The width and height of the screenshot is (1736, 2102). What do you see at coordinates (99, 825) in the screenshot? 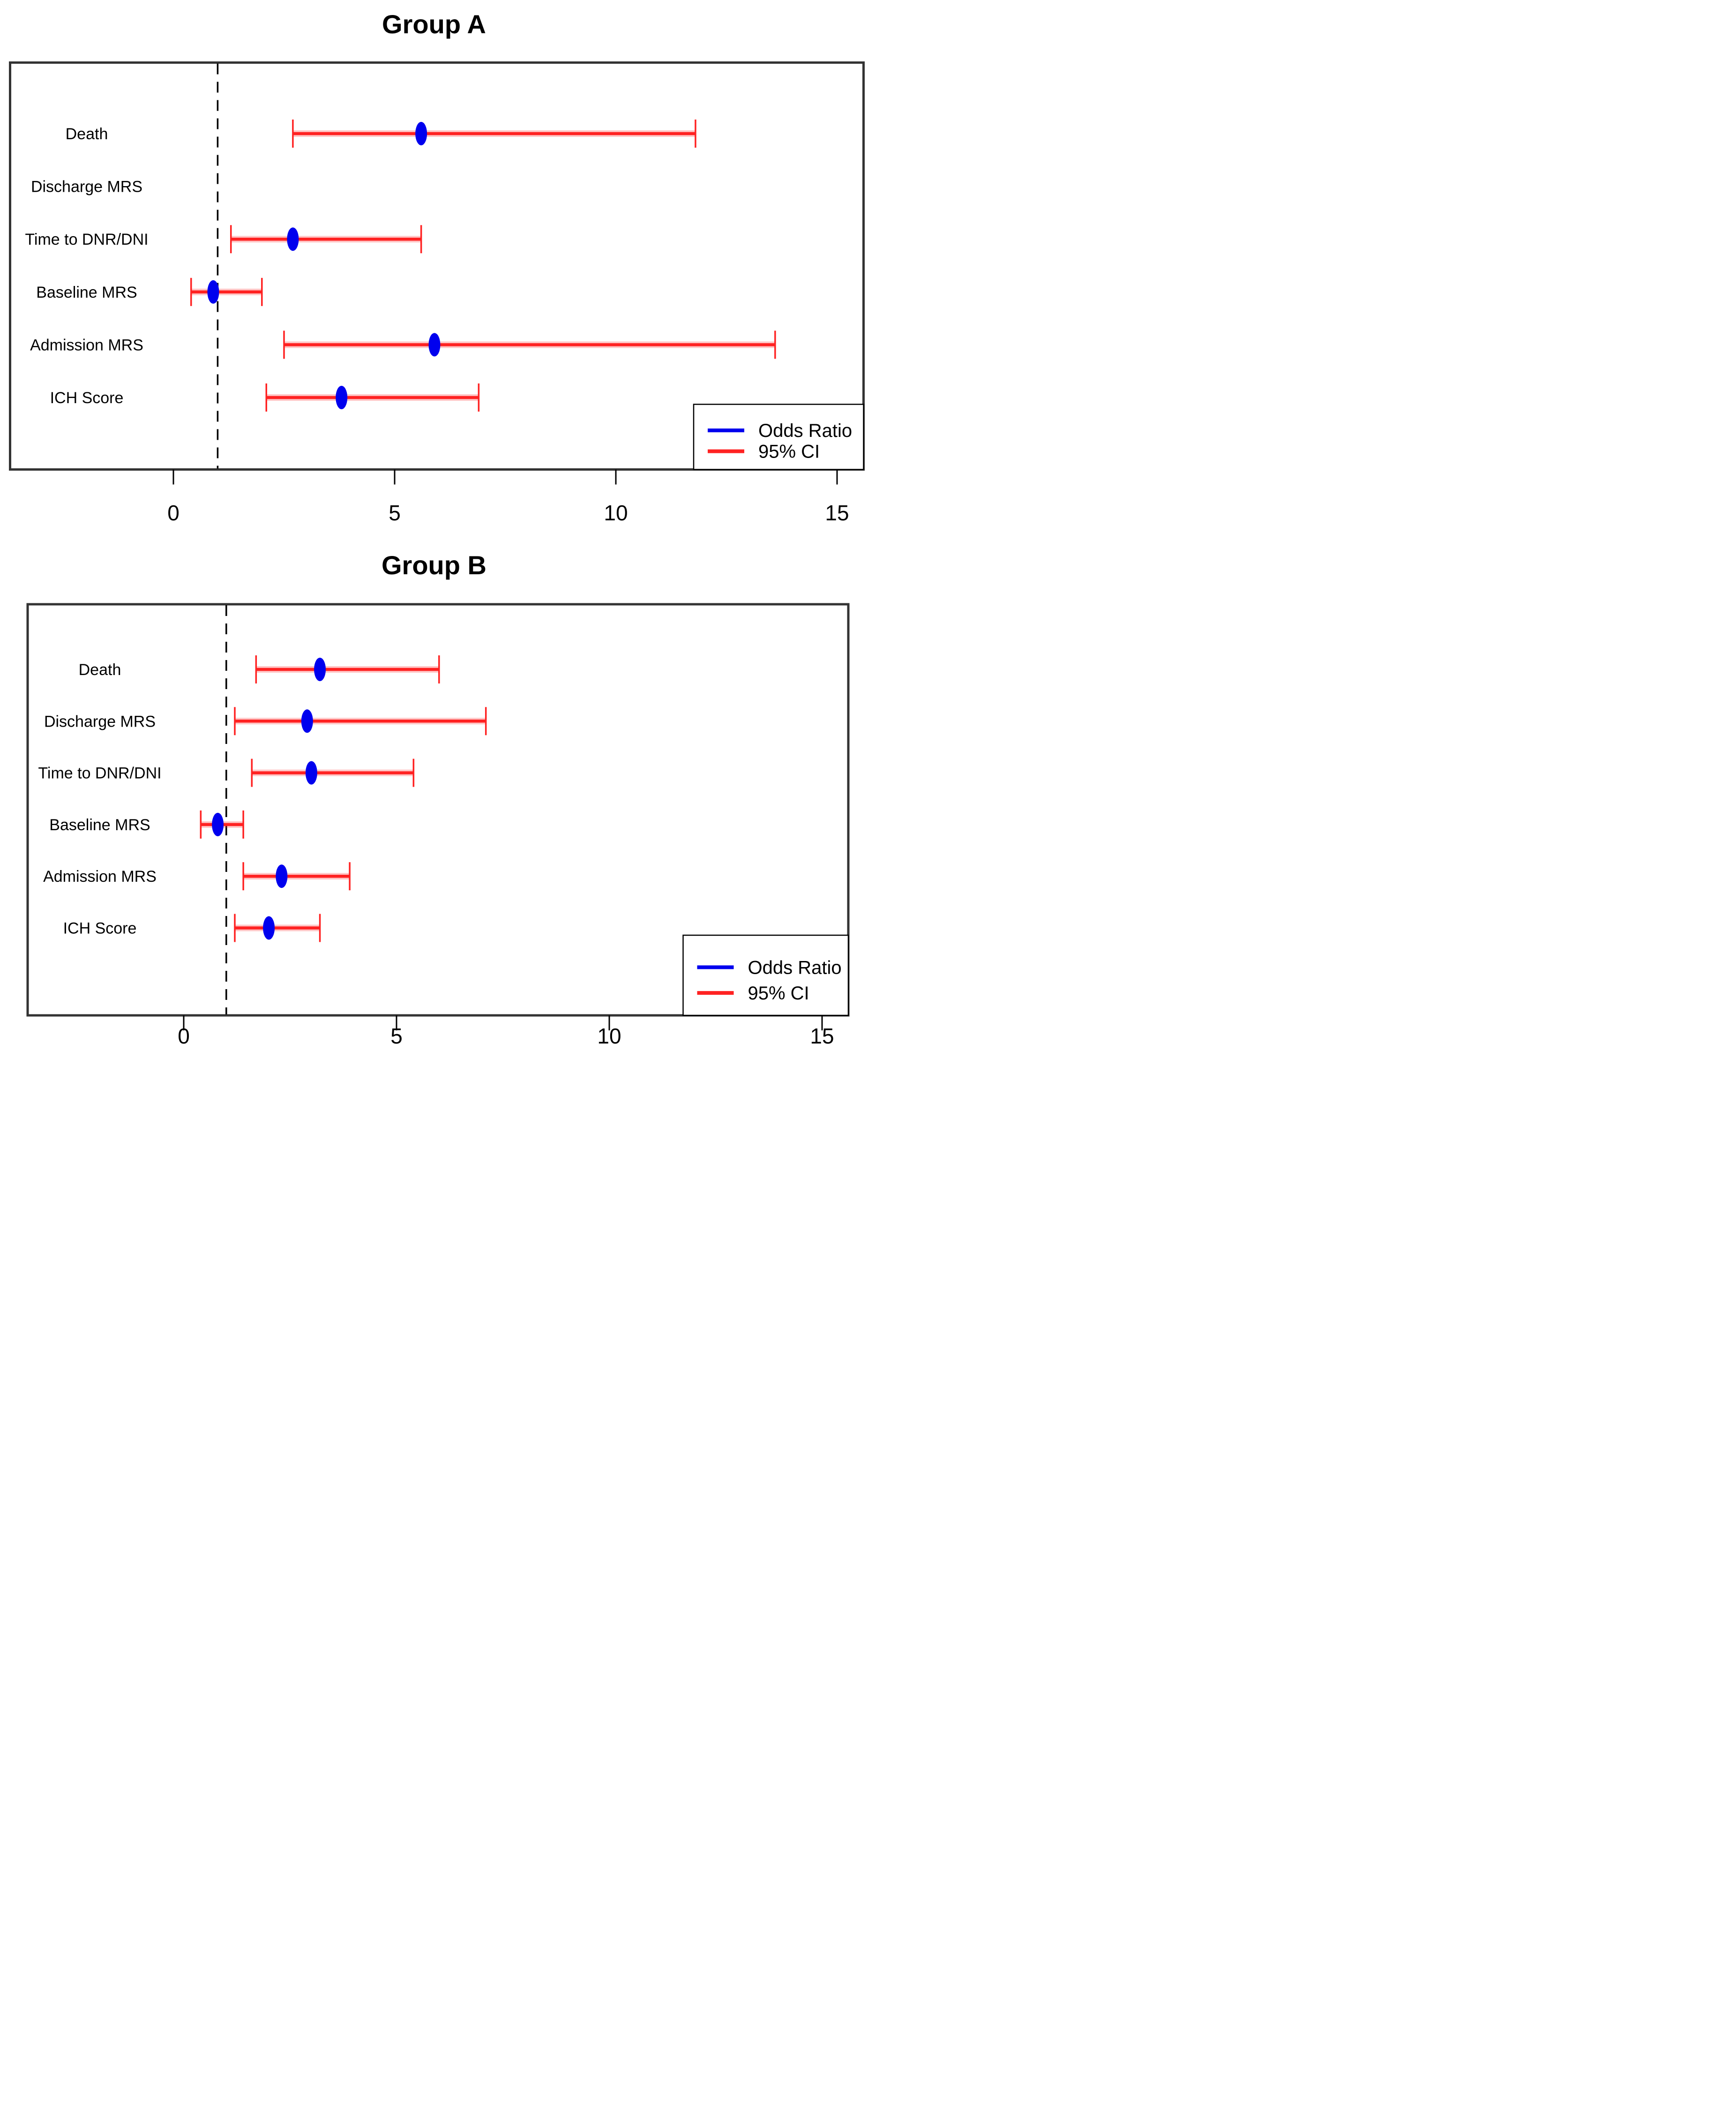
I see `group-b-row-label: Baseline MRS` at bounding box center [99, 825].